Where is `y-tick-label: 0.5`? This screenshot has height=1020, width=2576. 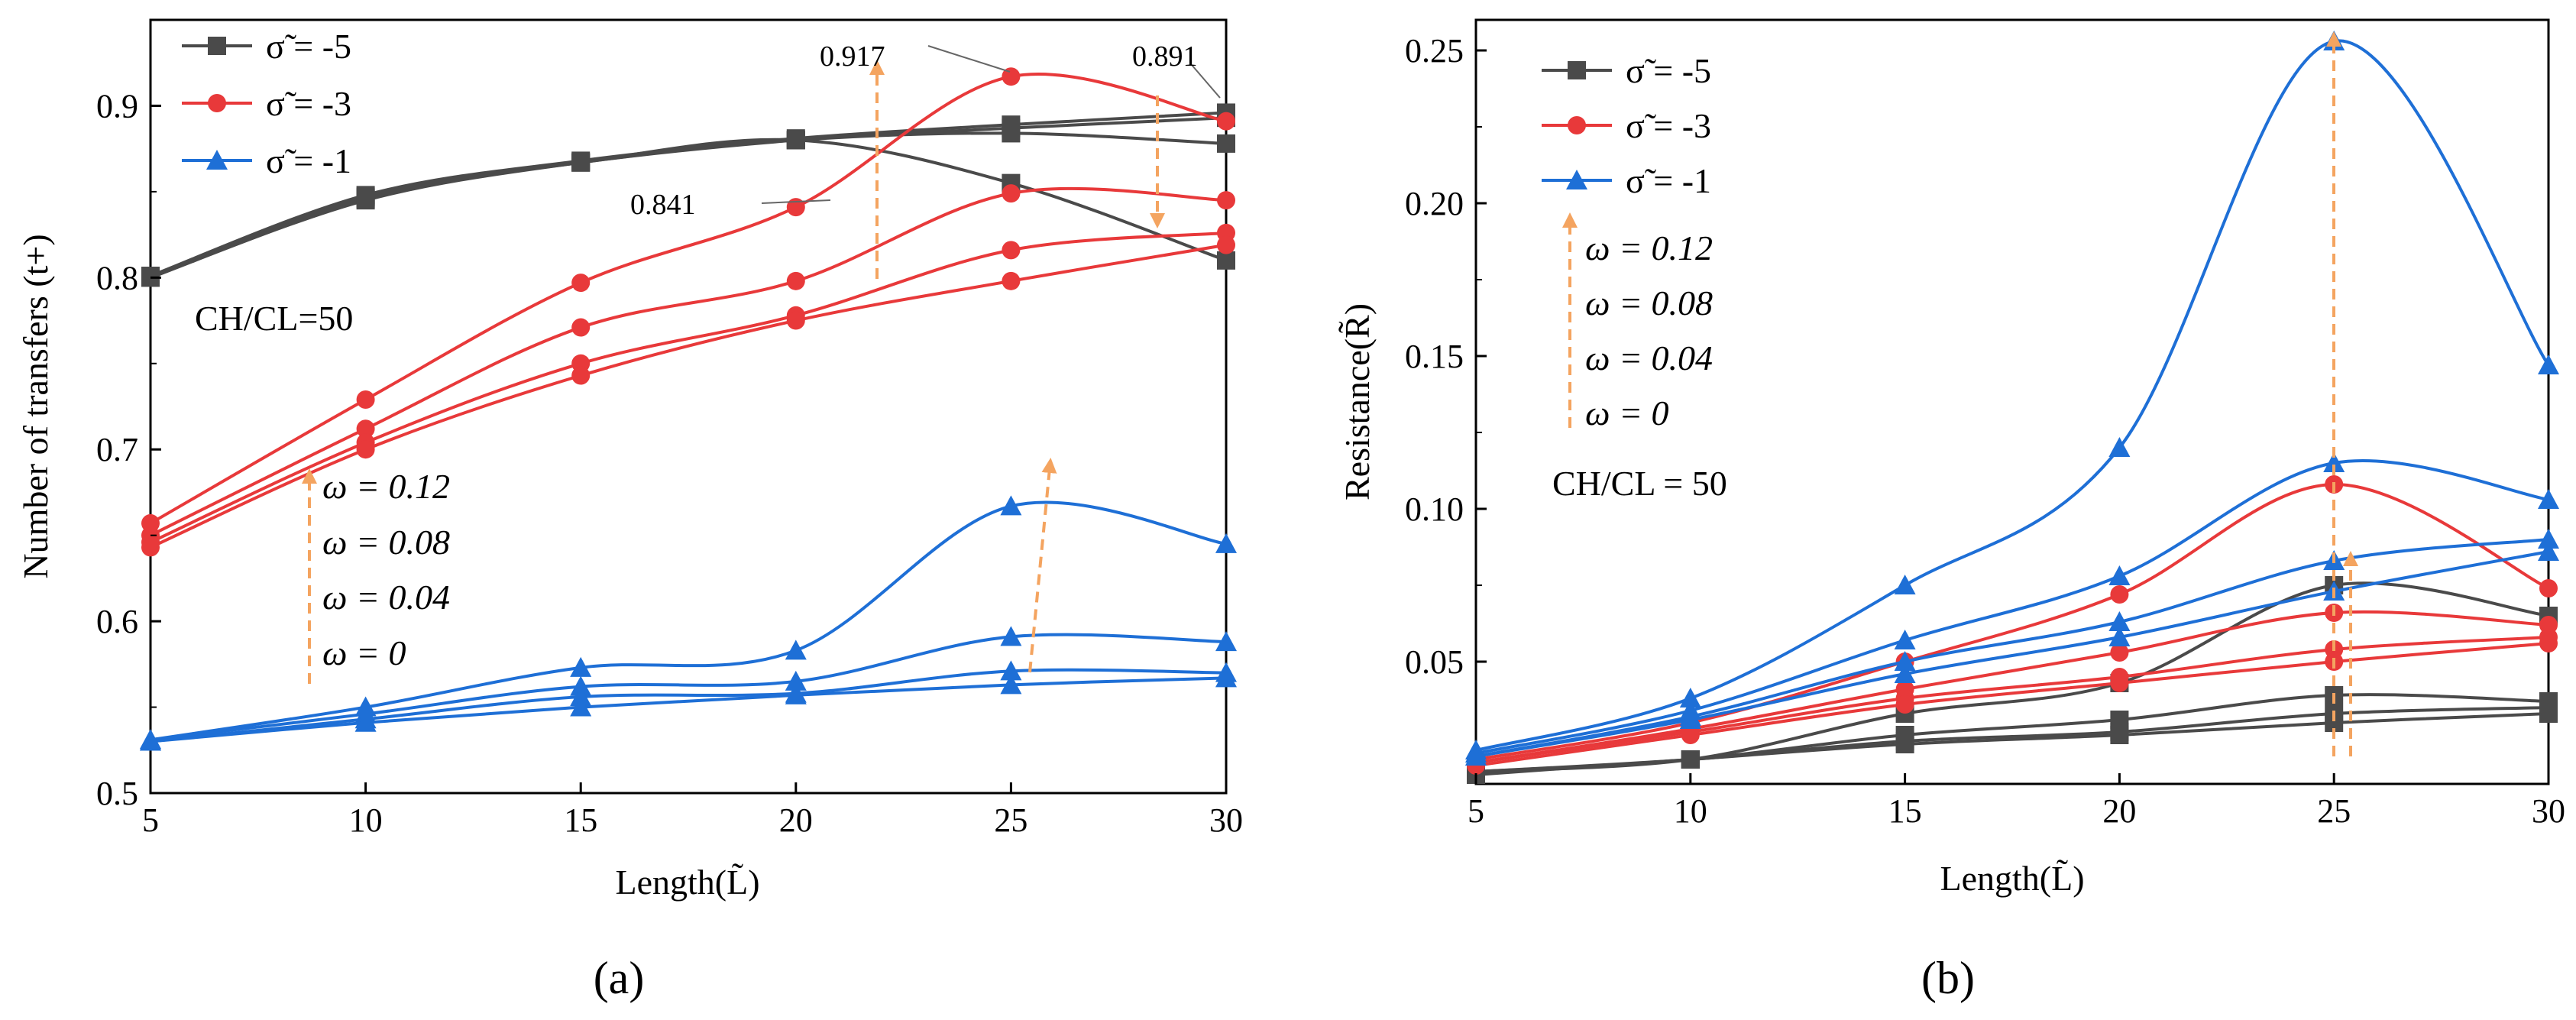 y-tick-label: 0.5 is located at coordinates (117, 793).